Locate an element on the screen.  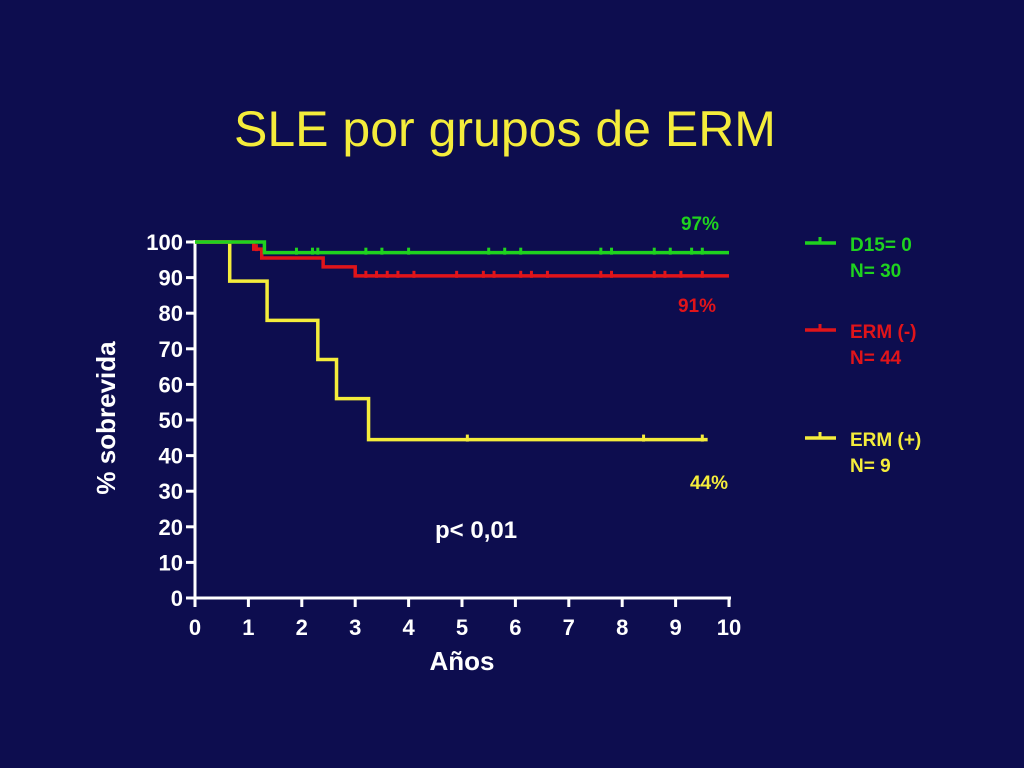
legend-item-1: ERM (-) N= 44 is located at coordinates (860, 345).